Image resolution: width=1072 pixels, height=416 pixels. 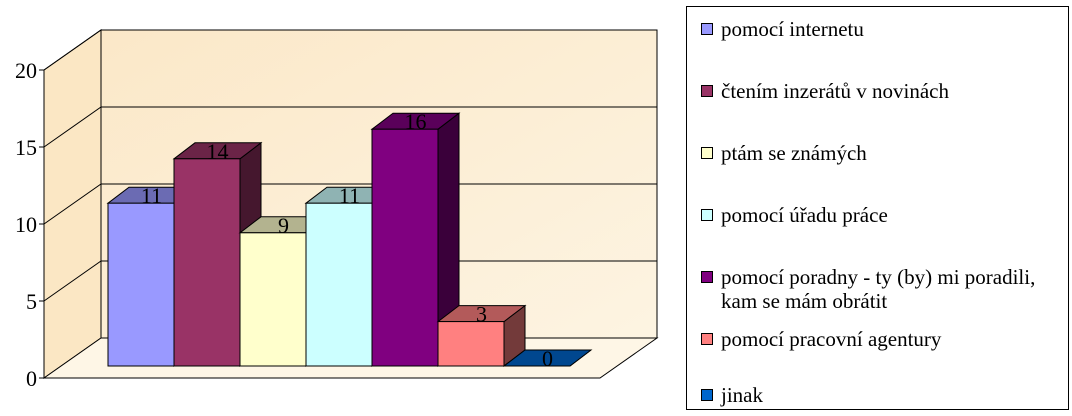 I want to click on legend-label: ptám se známých, so click(x=794, y=153).